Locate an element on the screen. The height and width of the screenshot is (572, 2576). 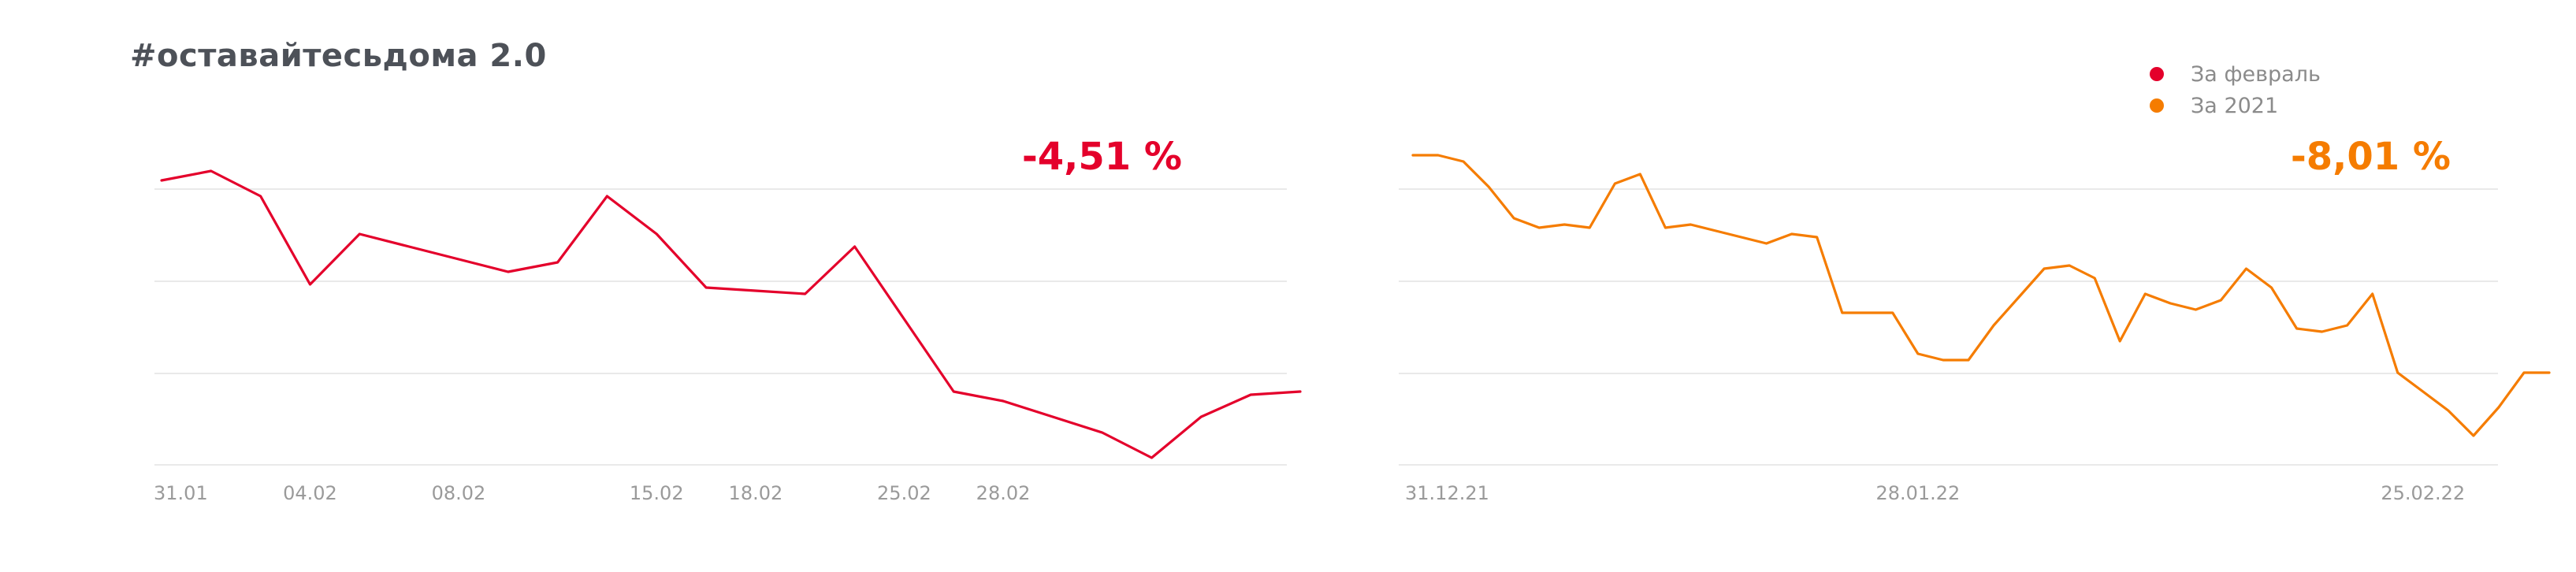
legend-item-2021: За 2021 is located at coordinates (2235, 105).